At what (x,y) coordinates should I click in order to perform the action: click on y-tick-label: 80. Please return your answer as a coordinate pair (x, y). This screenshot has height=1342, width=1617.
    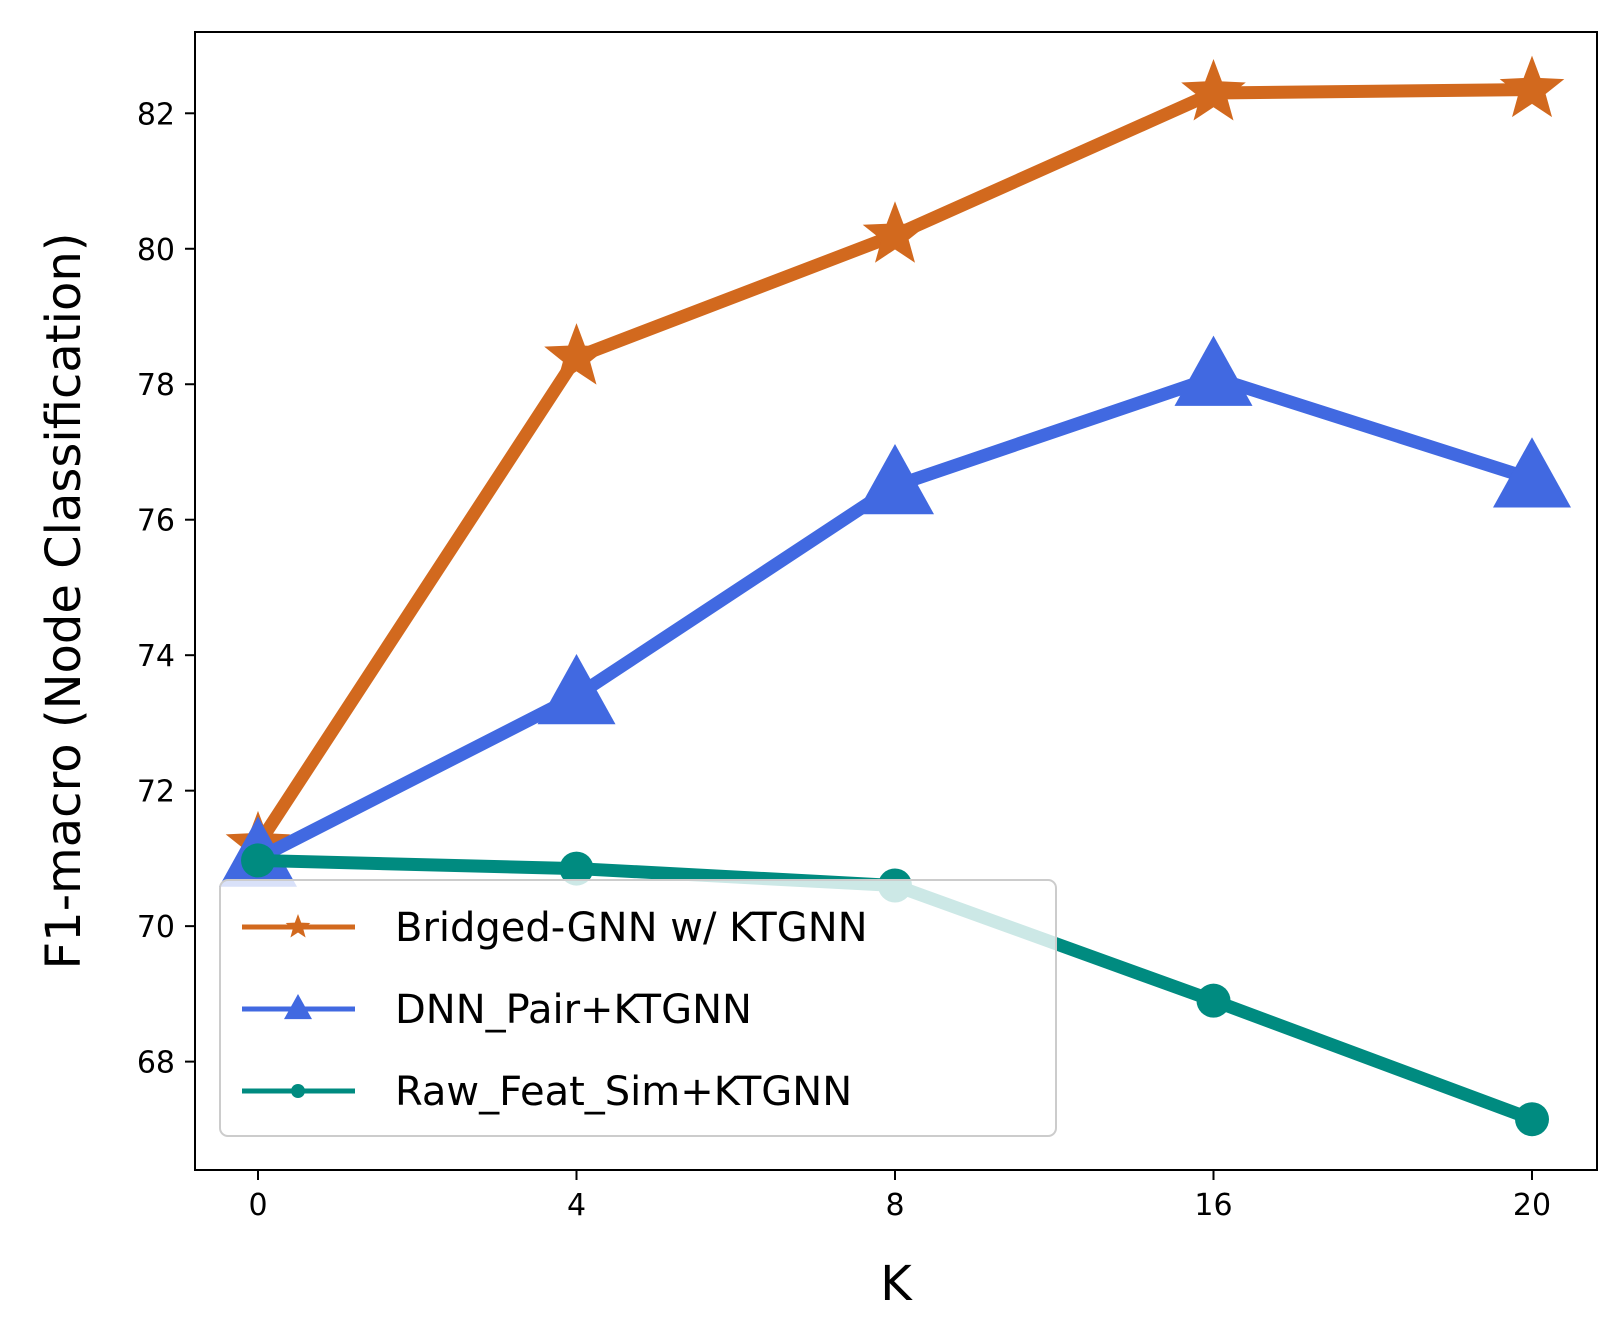
    Looking at the image, I should click on (156, 250).